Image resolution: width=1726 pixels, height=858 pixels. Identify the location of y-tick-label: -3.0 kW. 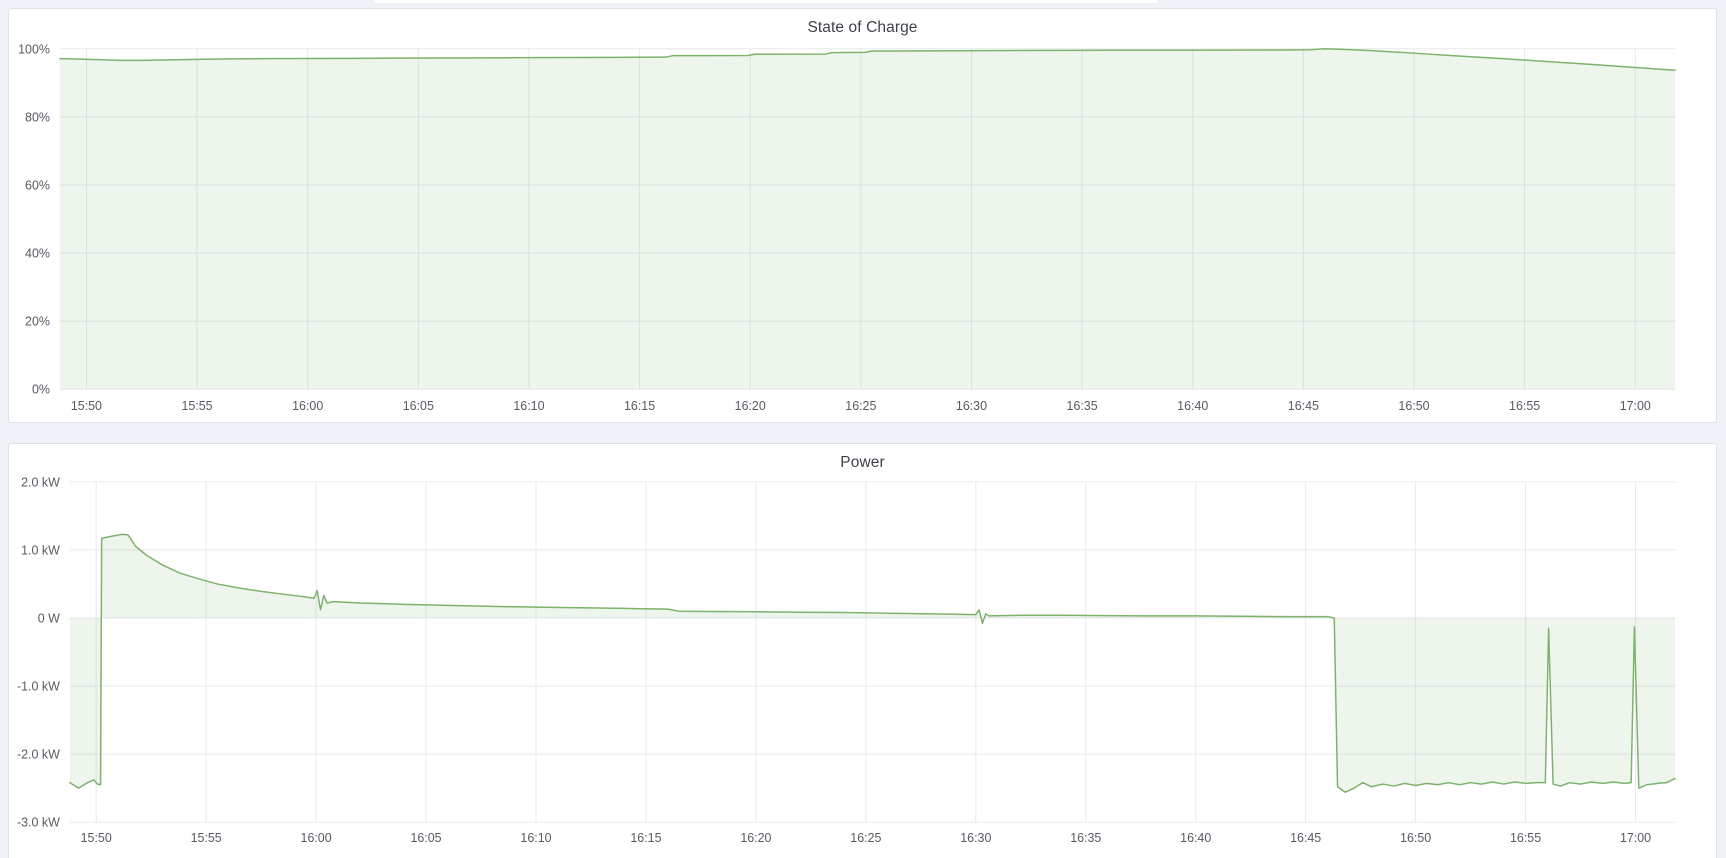
(38, 823).